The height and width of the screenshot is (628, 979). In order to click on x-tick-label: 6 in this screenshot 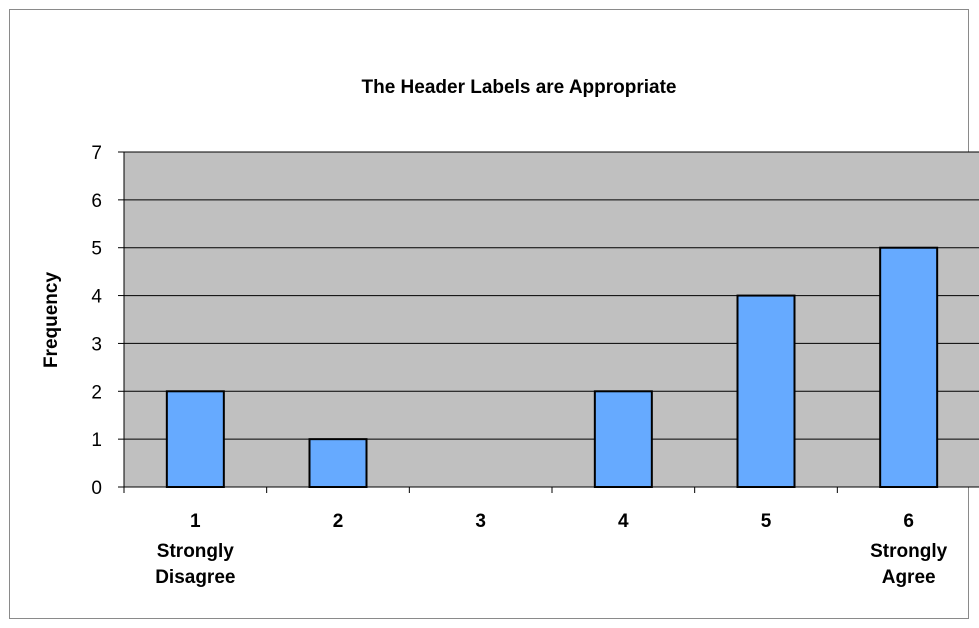, I will do `click(908, 521)`.